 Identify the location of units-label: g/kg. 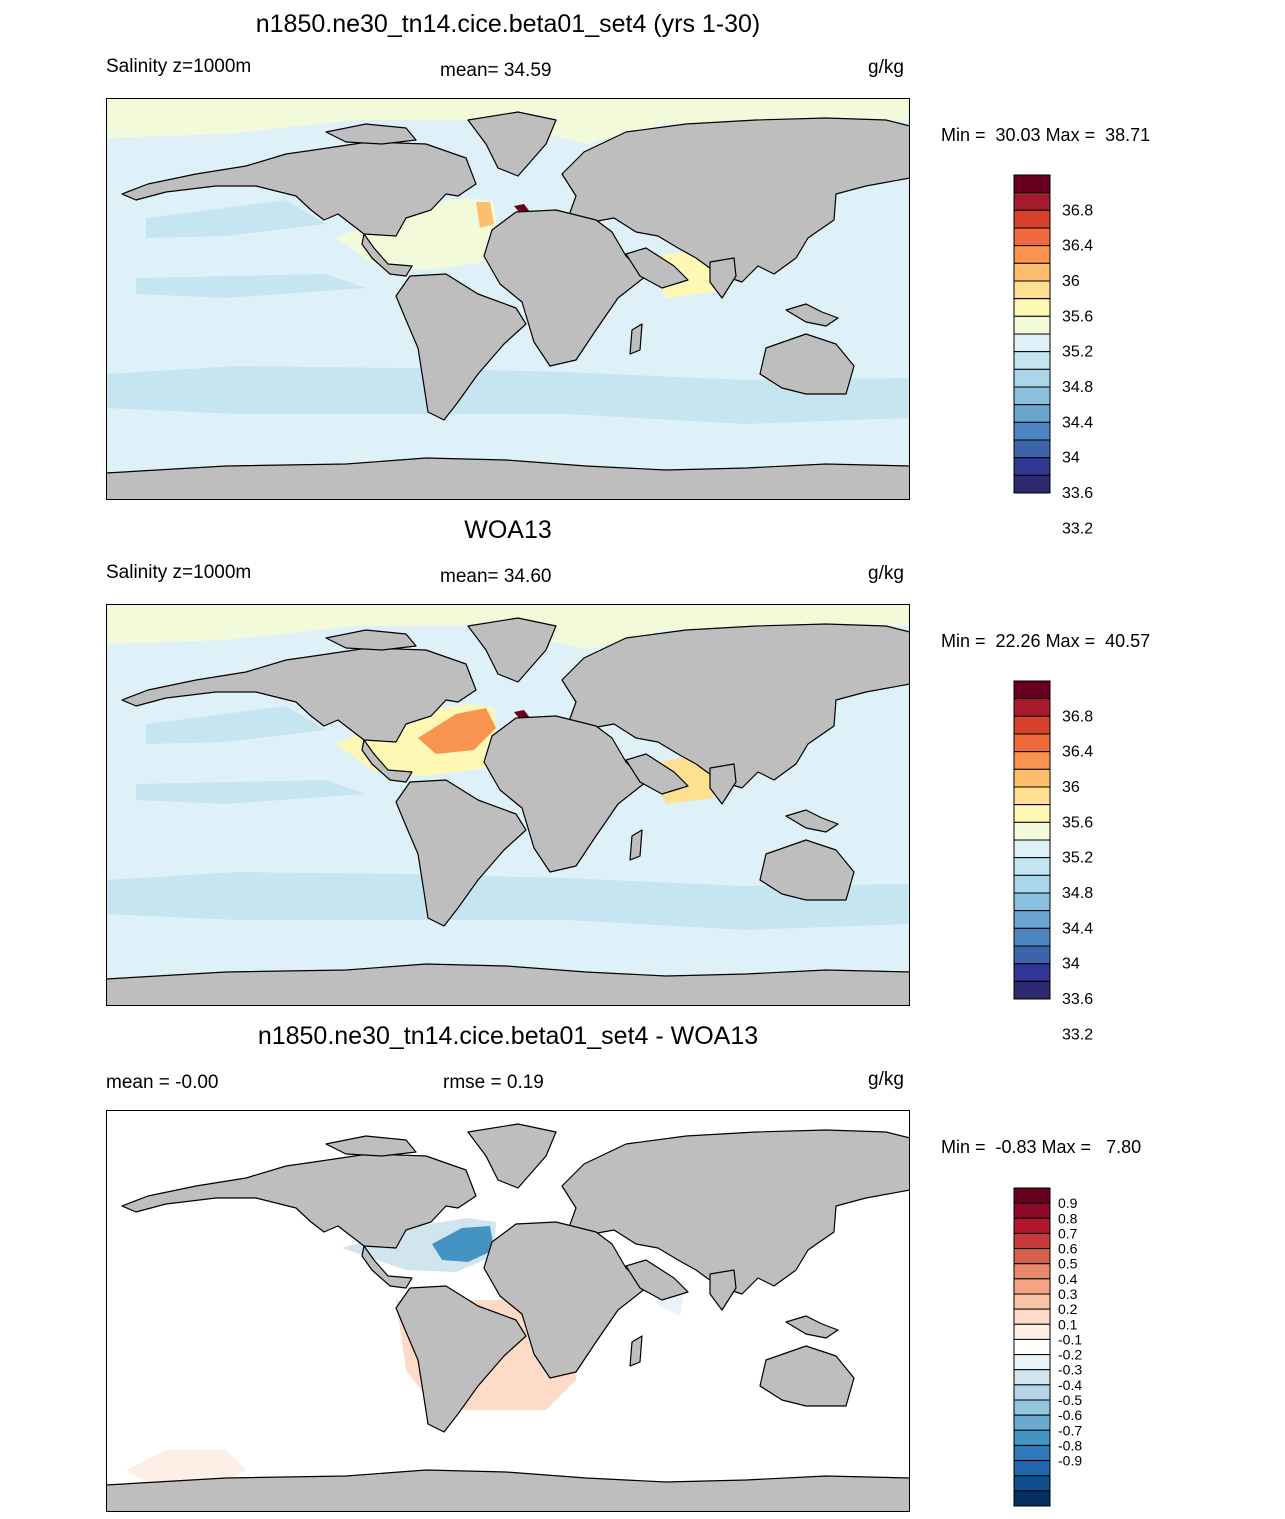
(886, 1079).